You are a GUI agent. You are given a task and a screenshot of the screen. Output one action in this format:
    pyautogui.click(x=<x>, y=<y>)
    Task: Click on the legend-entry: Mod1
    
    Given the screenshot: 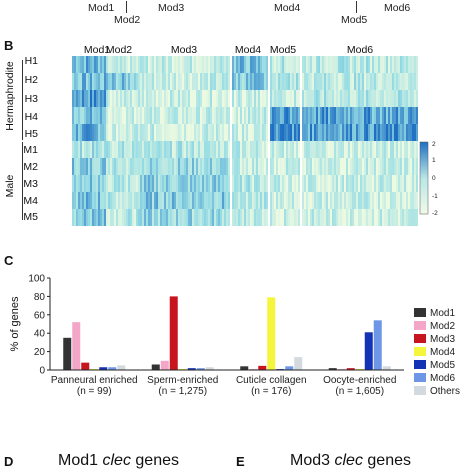 What is the action you would take?
    pyautogui.click(x=442, y=313)
    